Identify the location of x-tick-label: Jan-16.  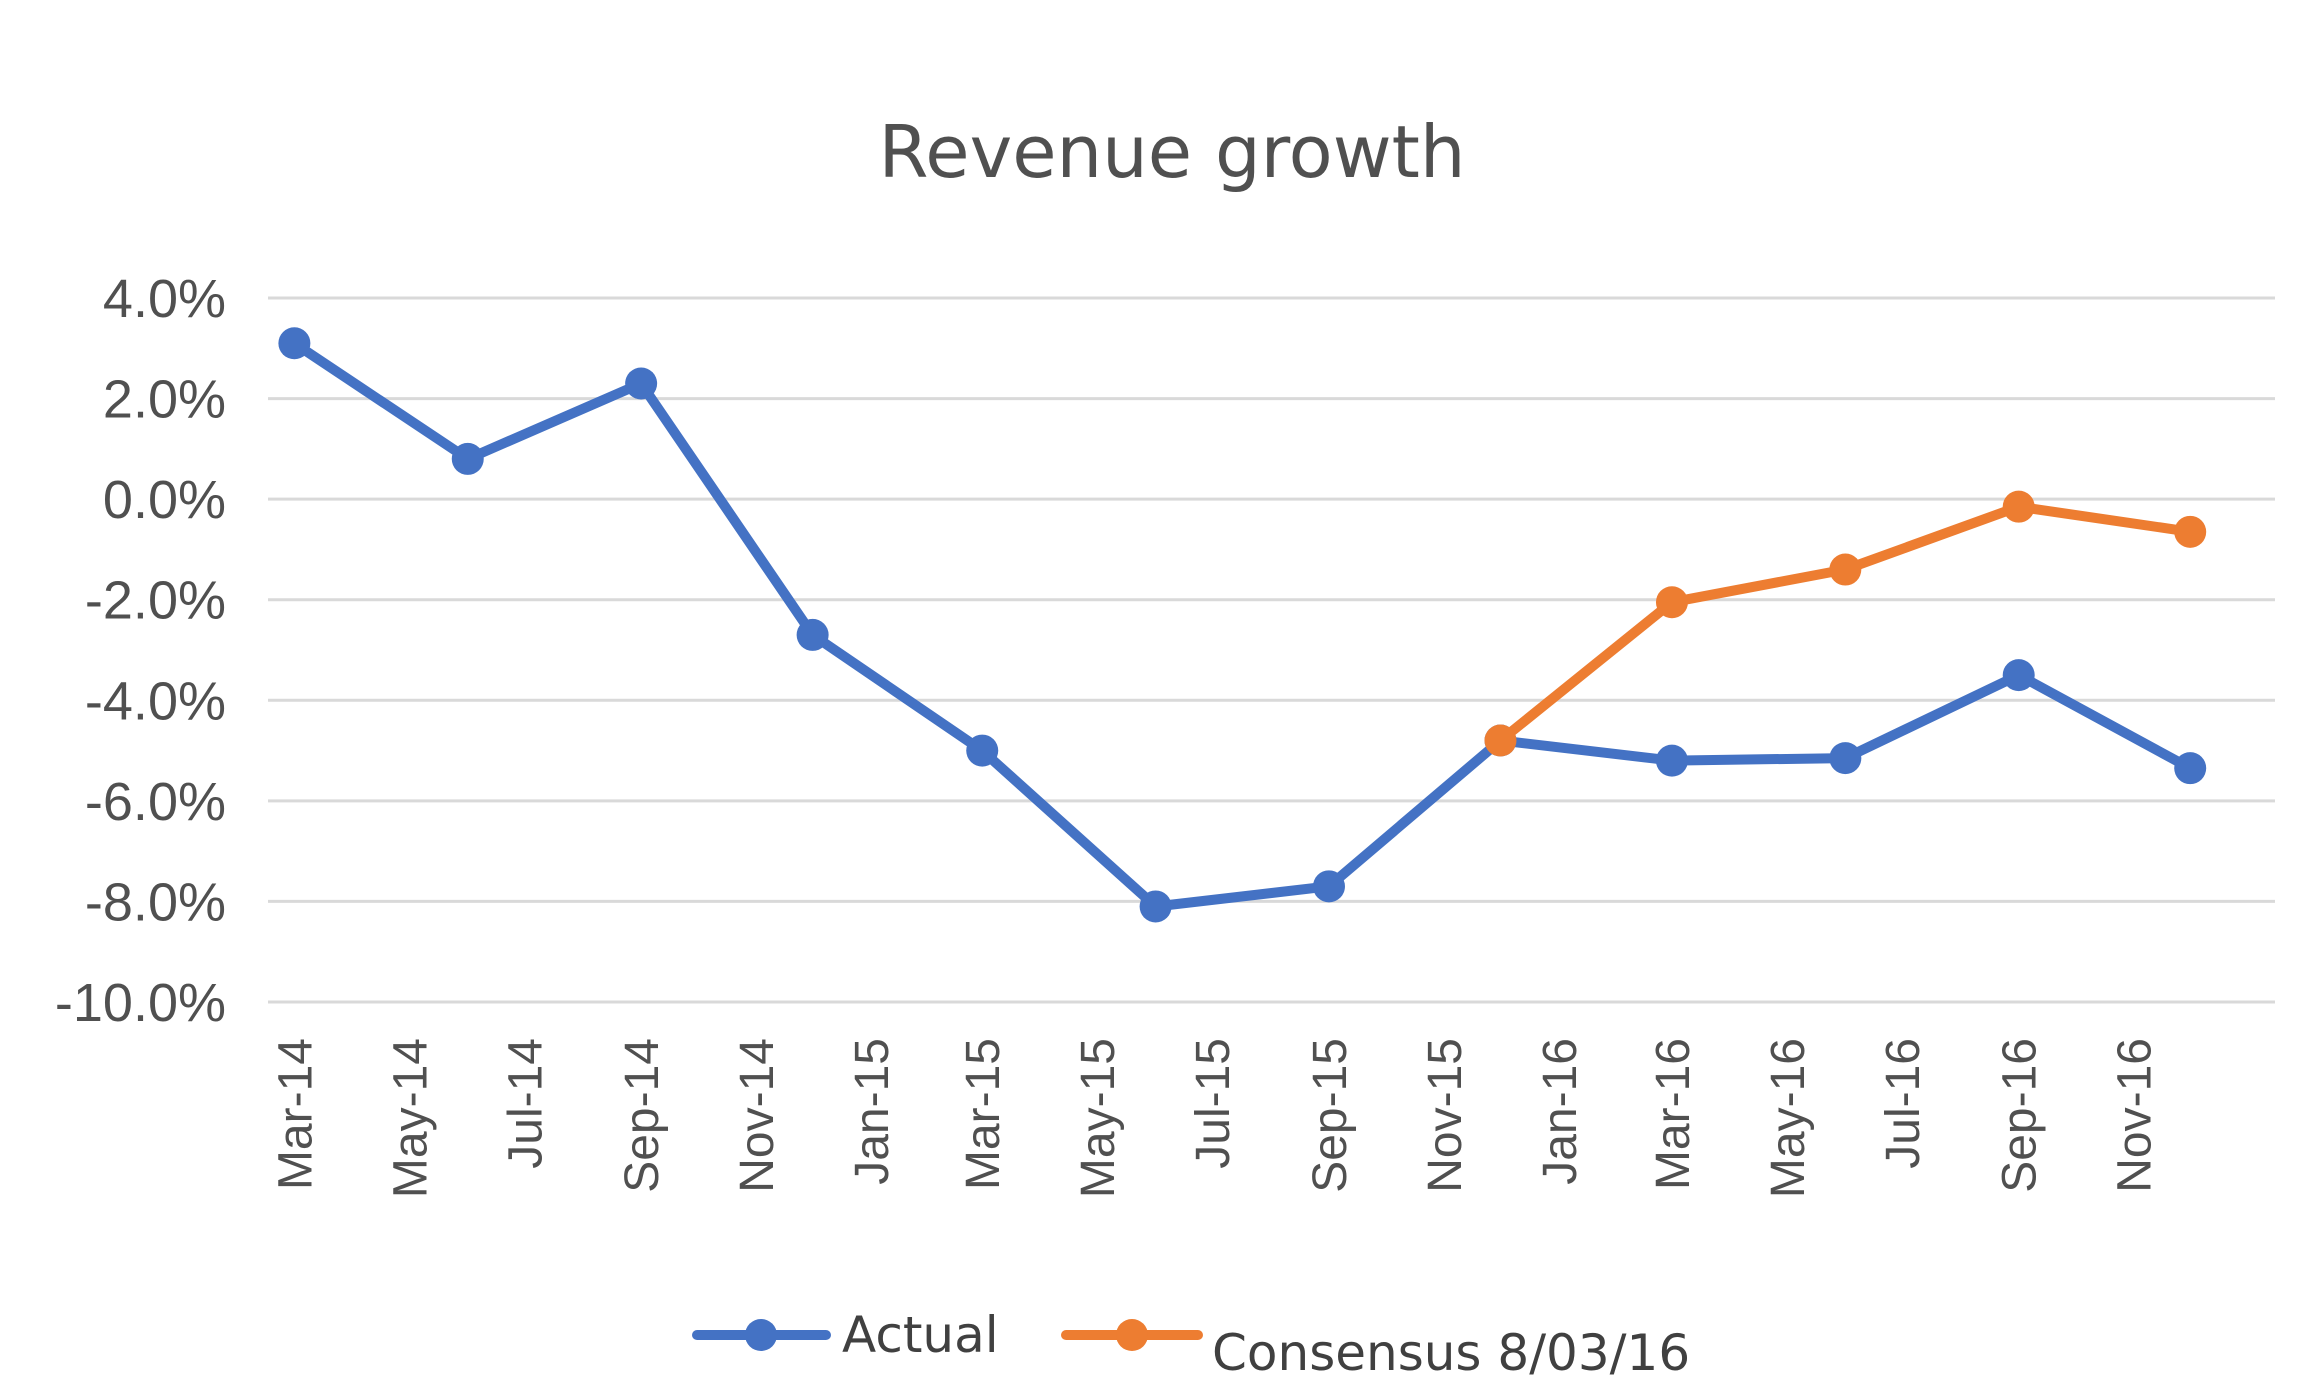
(1560, 1111).